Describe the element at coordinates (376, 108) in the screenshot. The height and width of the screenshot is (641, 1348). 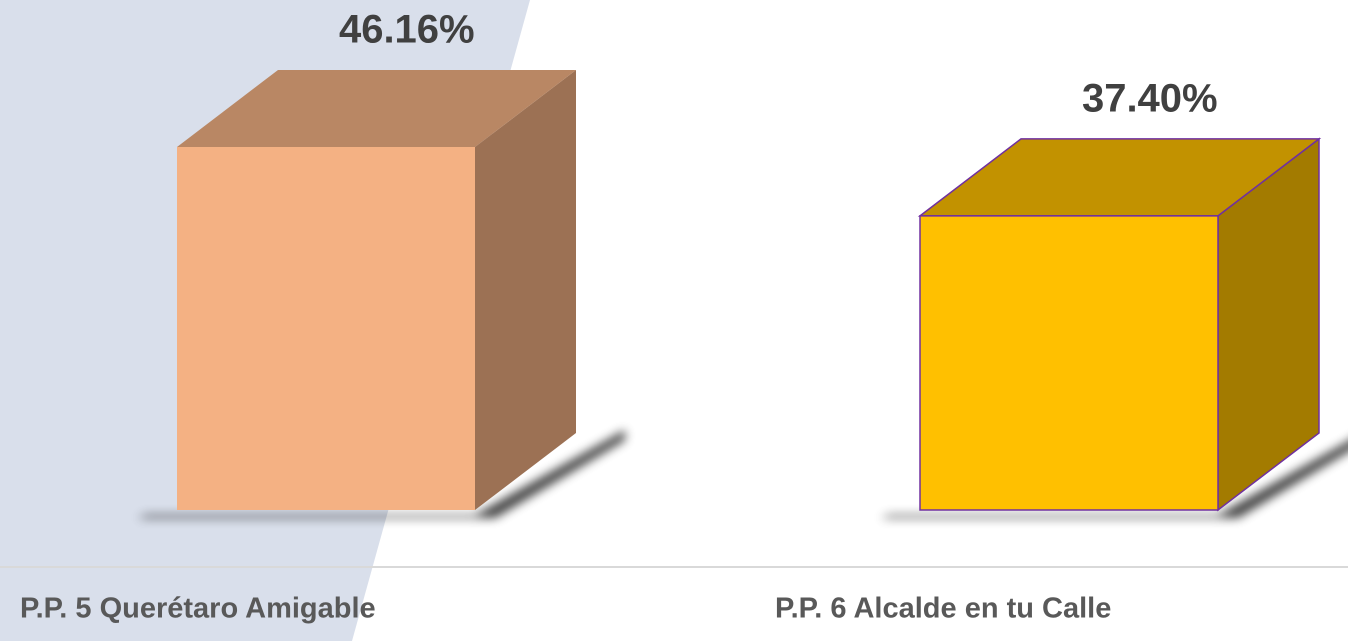
I see `bar-top` at that location.